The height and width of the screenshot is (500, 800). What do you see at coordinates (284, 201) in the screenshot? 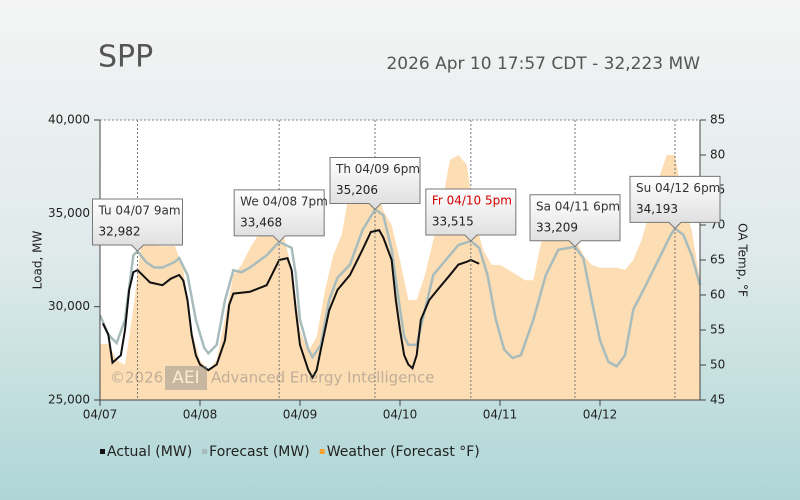
I see `callout-label: We 04/08 7pm` at bounding box center [284, 201].